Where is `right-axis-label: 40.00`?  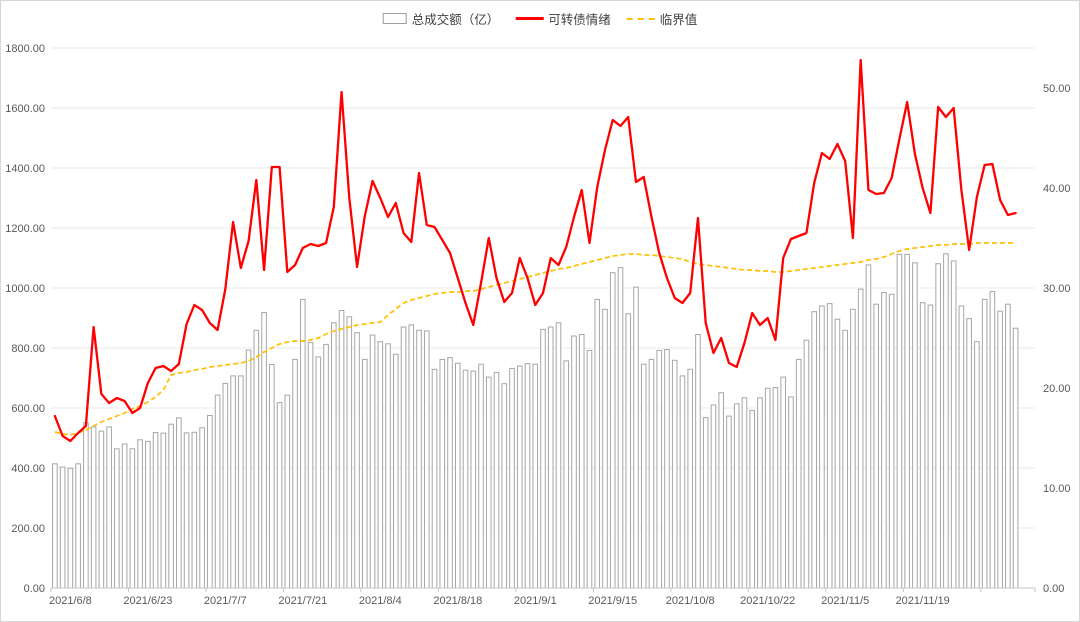 right-axis-label: 40.00 is located at coordinates (1057, 189).